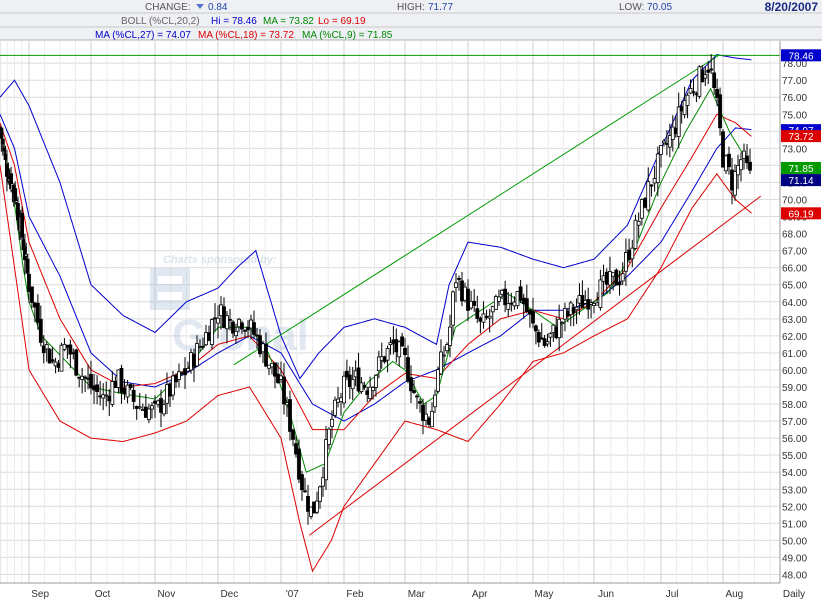 The width and height of the screenshot is (822, 605). I want to click on y-tick-label: 77.00, so click(794, 81).